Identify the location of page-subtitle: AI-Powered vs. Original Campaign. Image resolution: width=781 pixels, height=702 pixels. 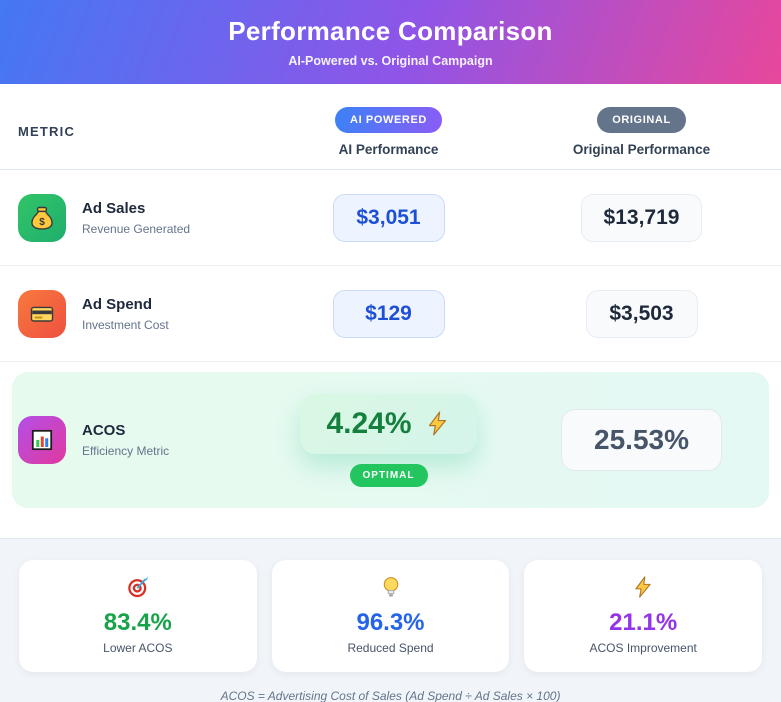
(390, 61).